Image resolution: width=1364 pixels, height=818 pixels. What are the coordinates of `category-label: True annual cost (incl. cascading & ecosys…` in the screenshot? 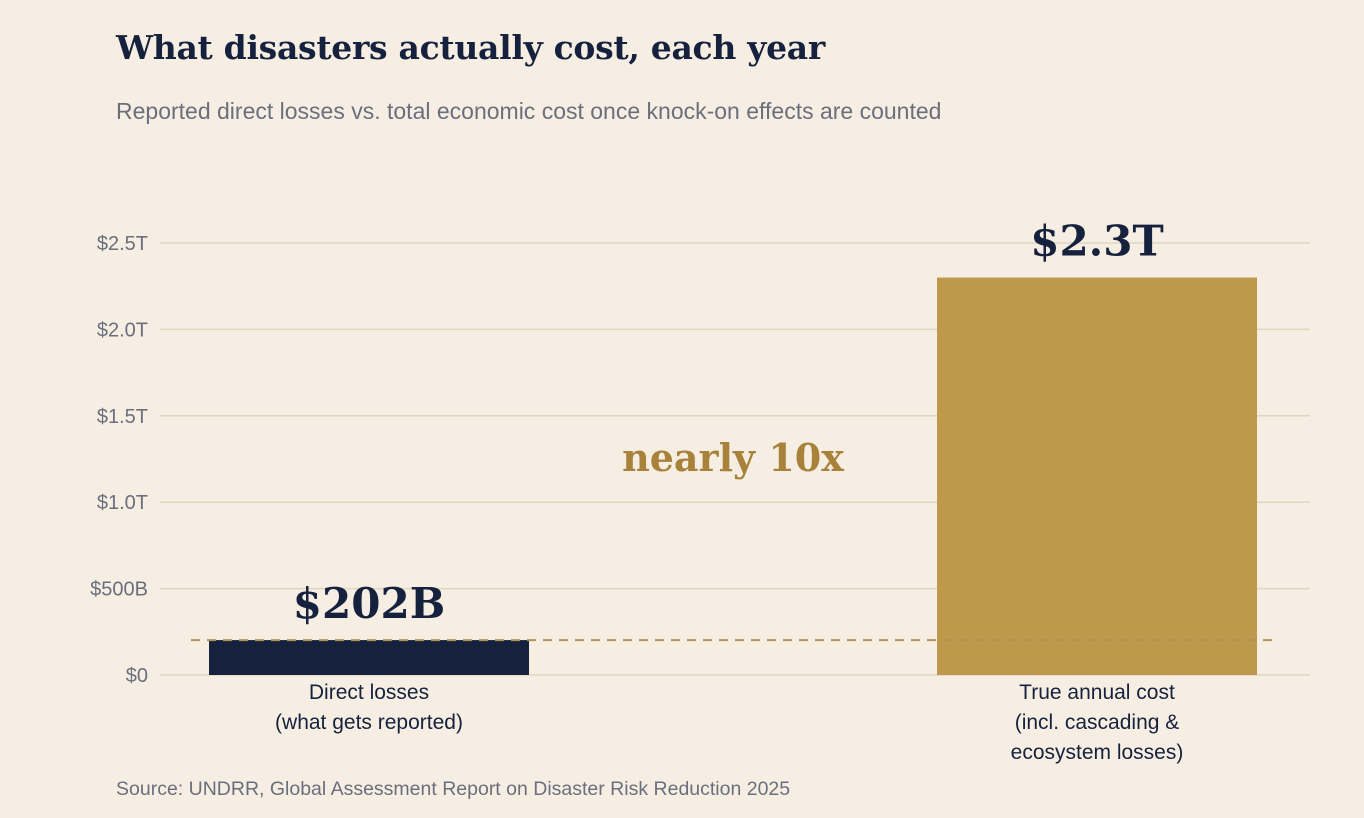 It's located at (1097, 722).